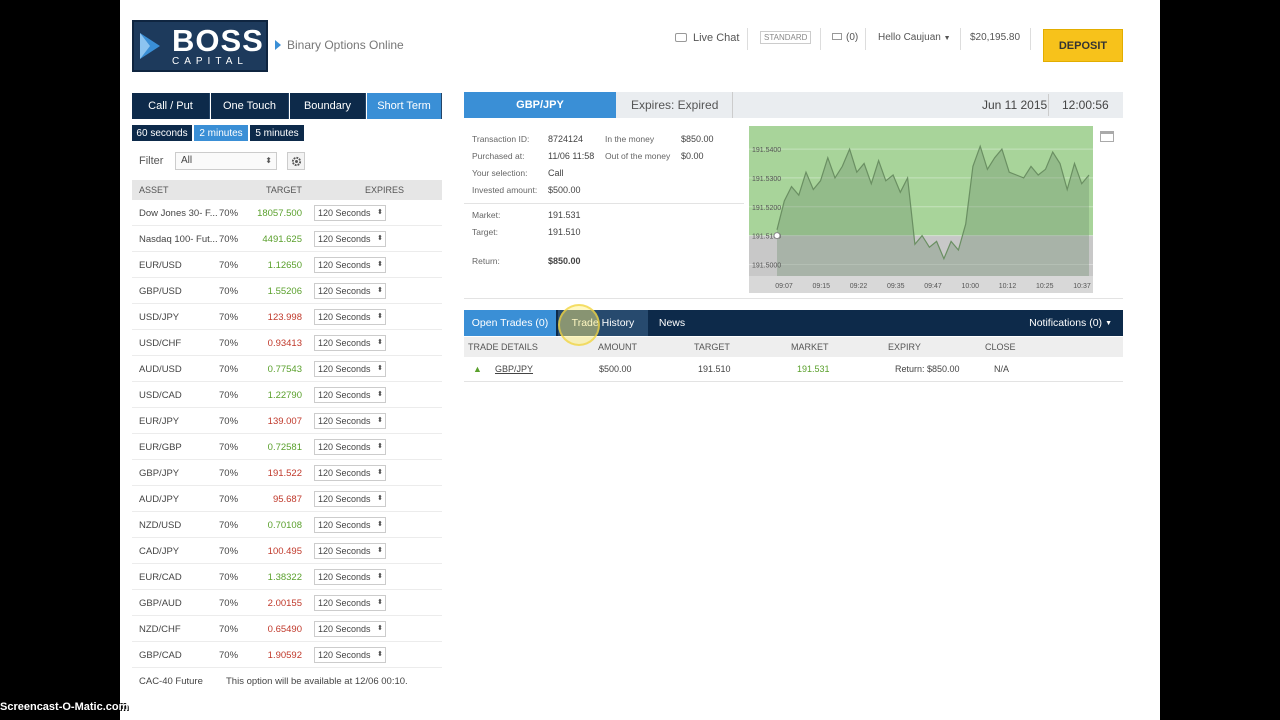 The height and width of the screenshot is (720, 1280). I want to click on return-label: Return:, so click(486, 261).